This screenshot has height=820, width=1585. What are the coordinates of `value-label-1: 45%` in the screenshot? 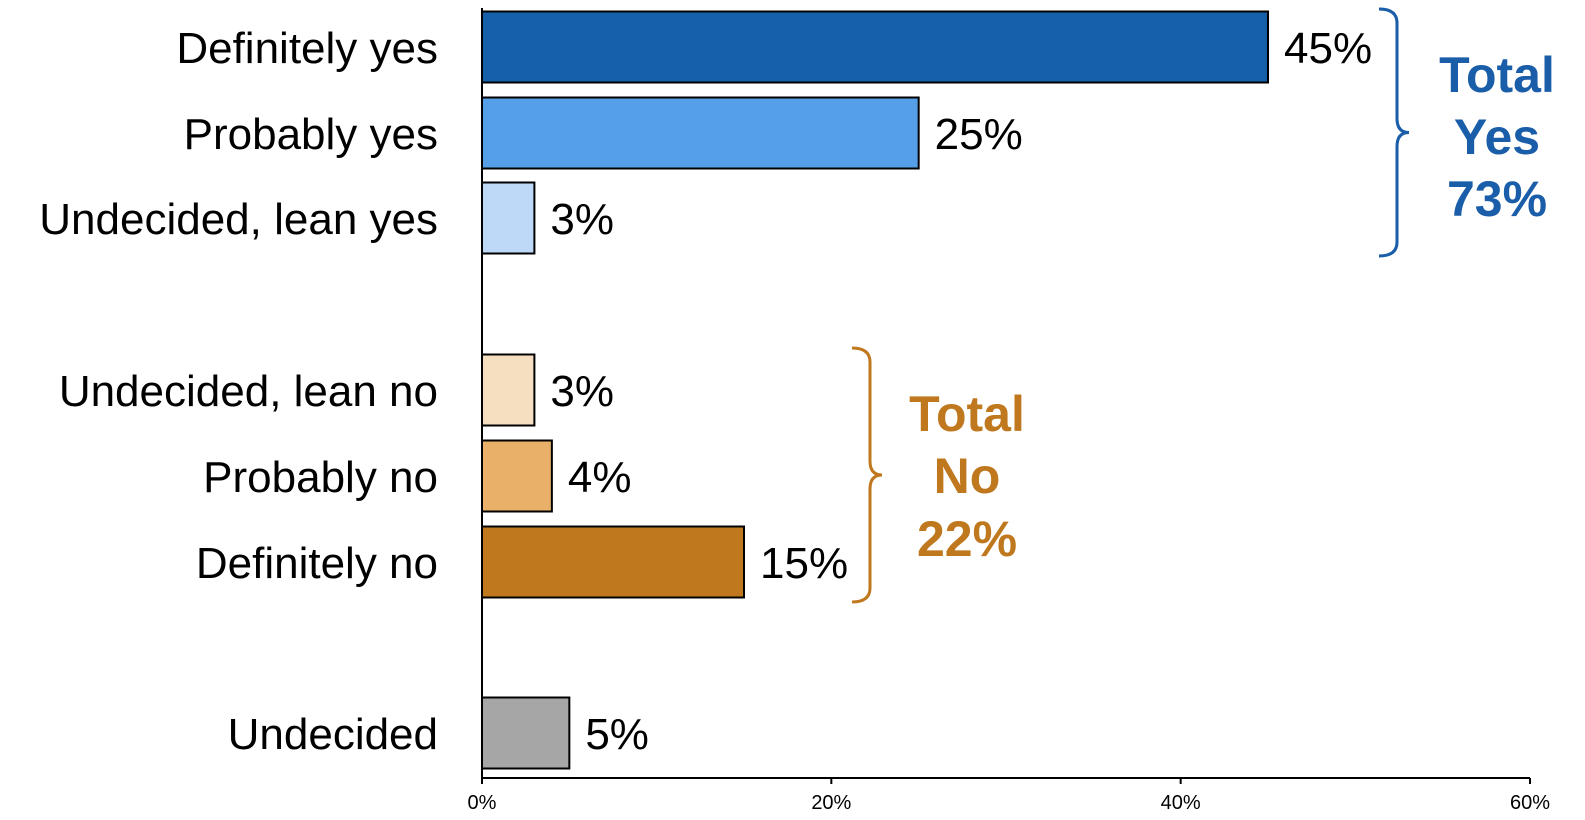 It's located at (1328, 48).